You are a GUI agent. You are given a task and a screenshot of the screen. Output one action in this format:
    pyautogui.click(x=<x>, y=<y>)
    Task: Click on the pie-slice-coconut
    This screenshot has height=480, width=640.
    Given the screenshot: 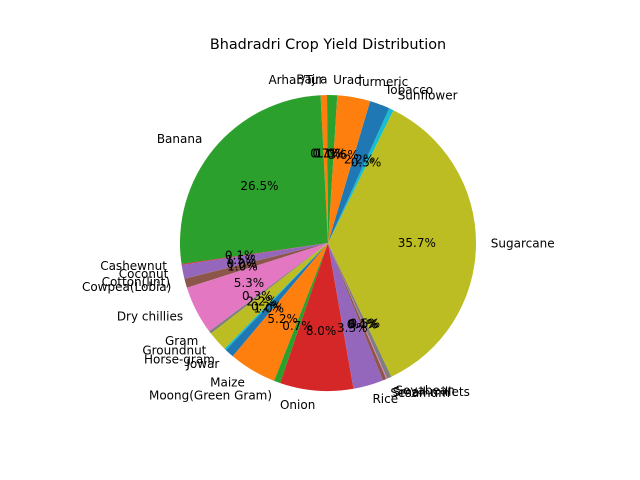 What is the action you would take?
    pyautogui.click(x=254, y=261)
    